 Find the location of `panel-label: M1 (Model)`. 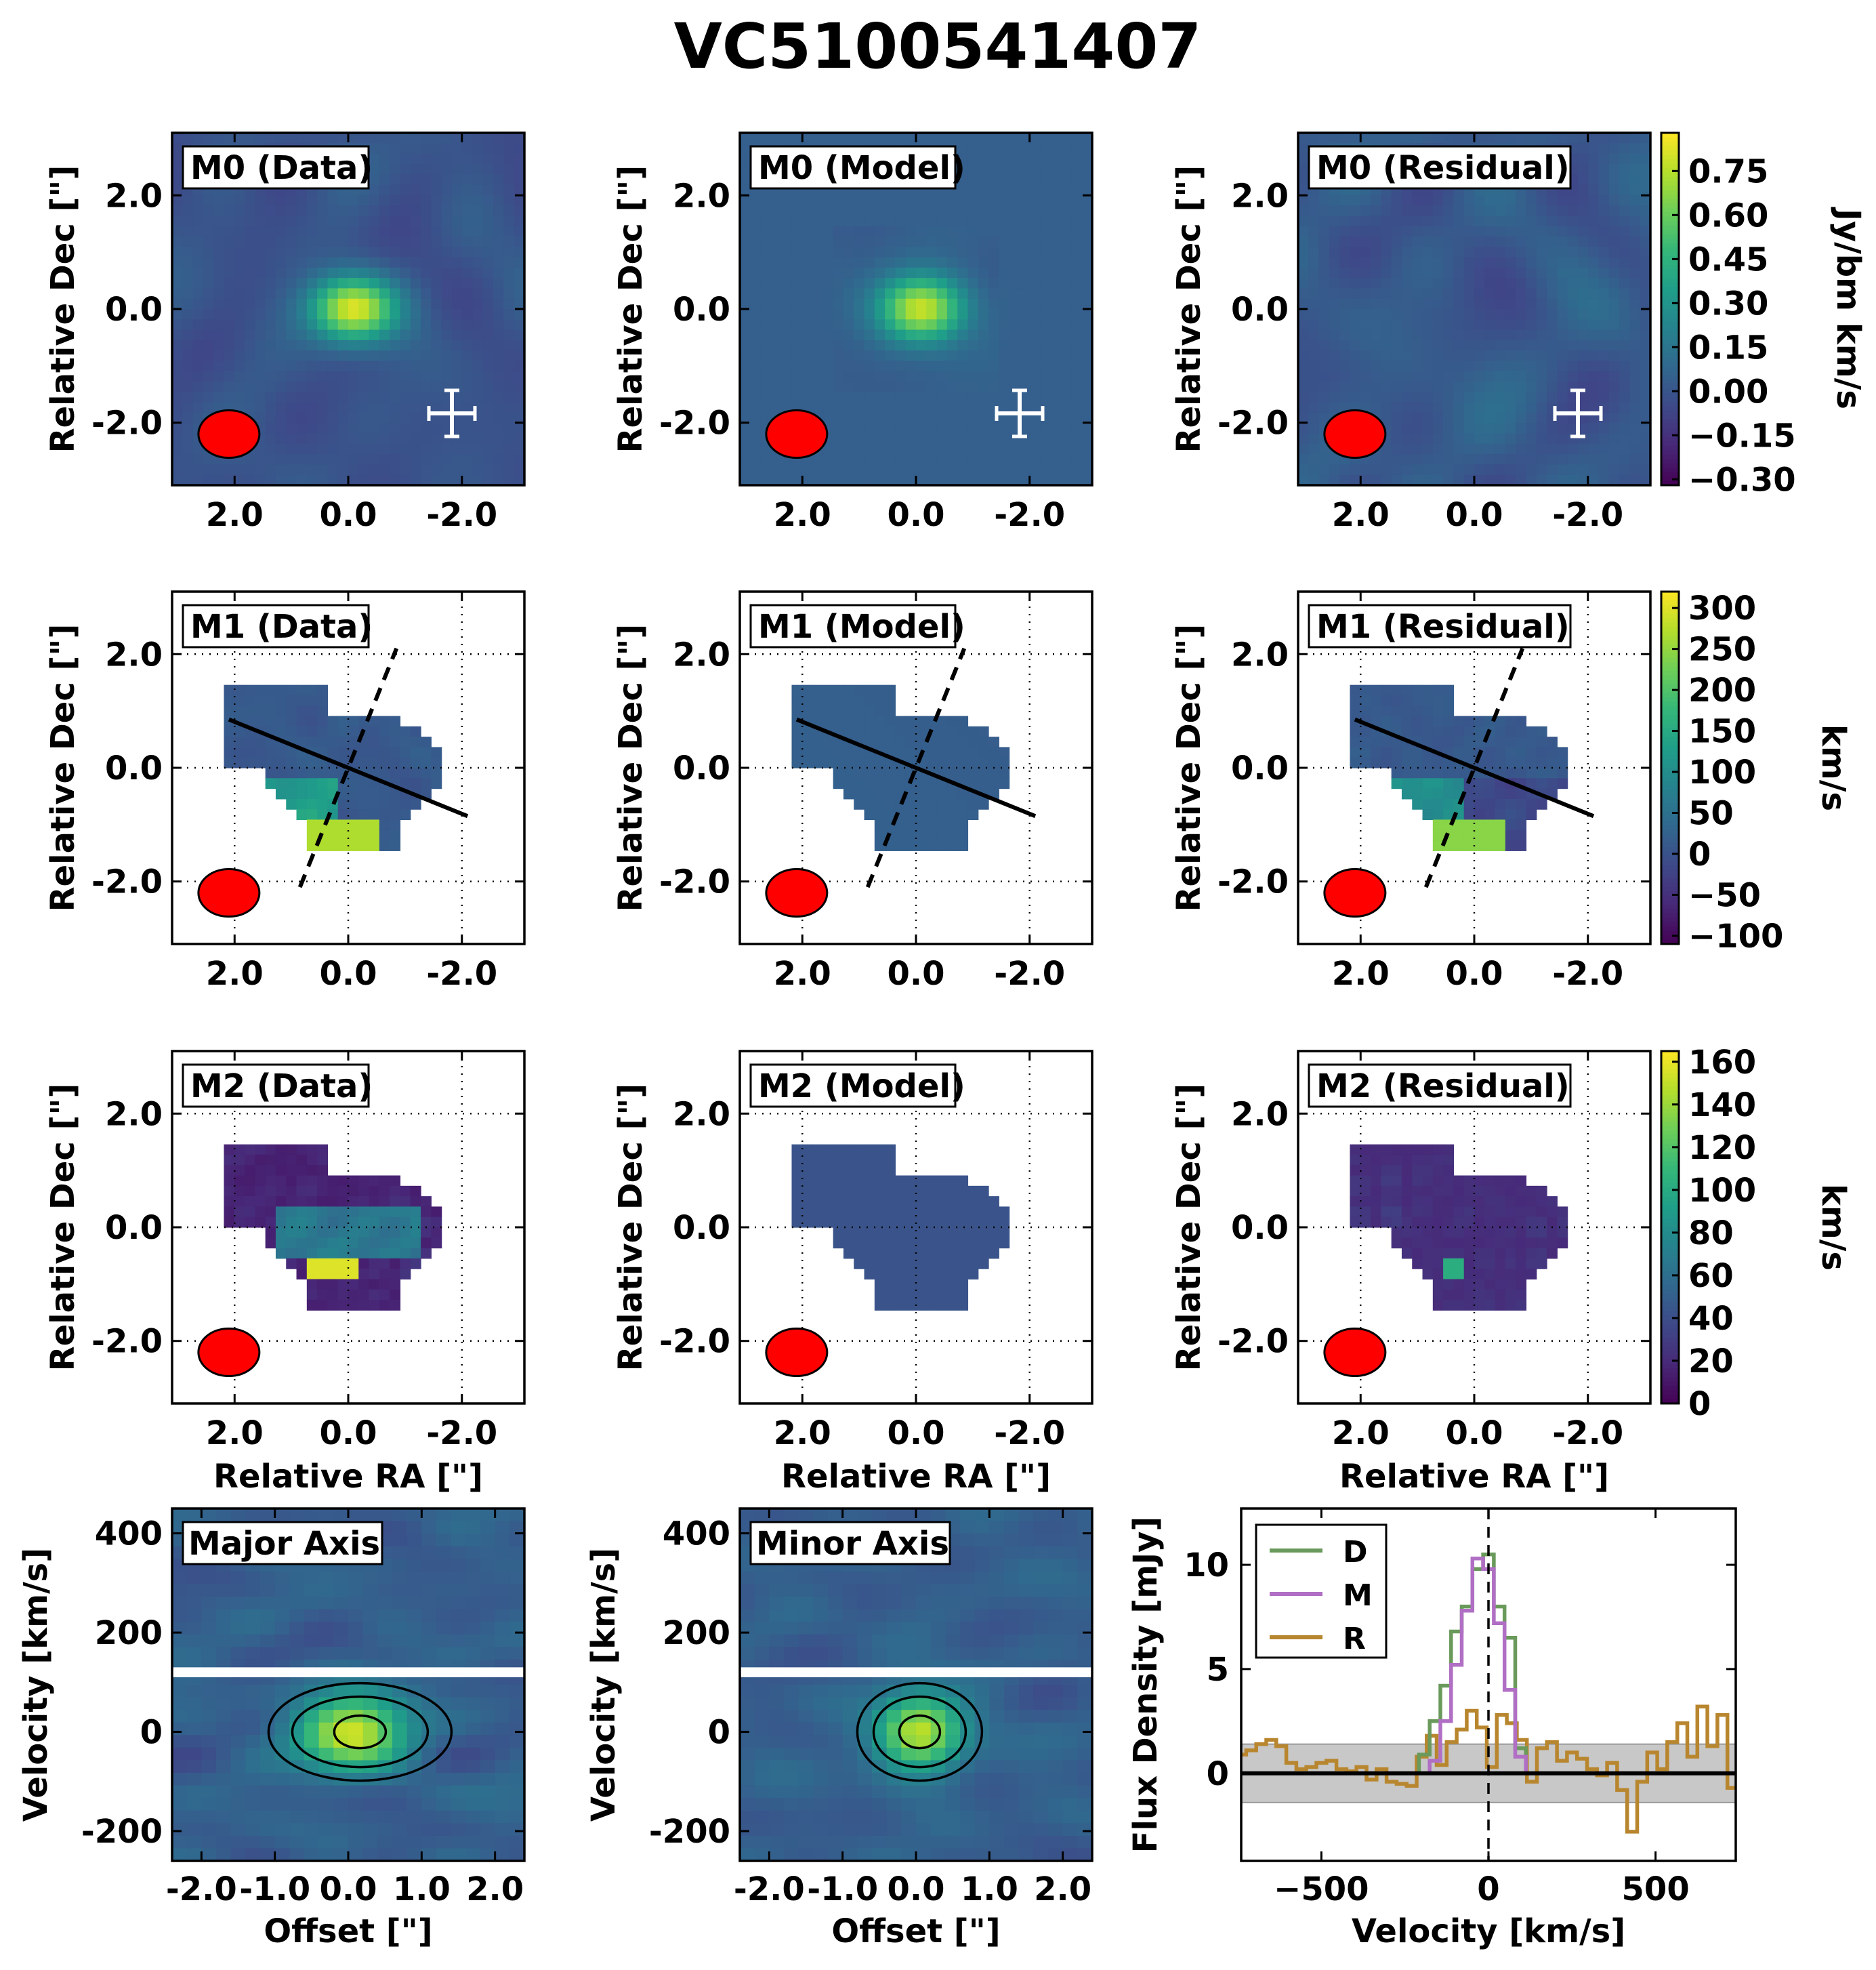

panel-label: M1 (Model) is located at coordinates (861, 627).